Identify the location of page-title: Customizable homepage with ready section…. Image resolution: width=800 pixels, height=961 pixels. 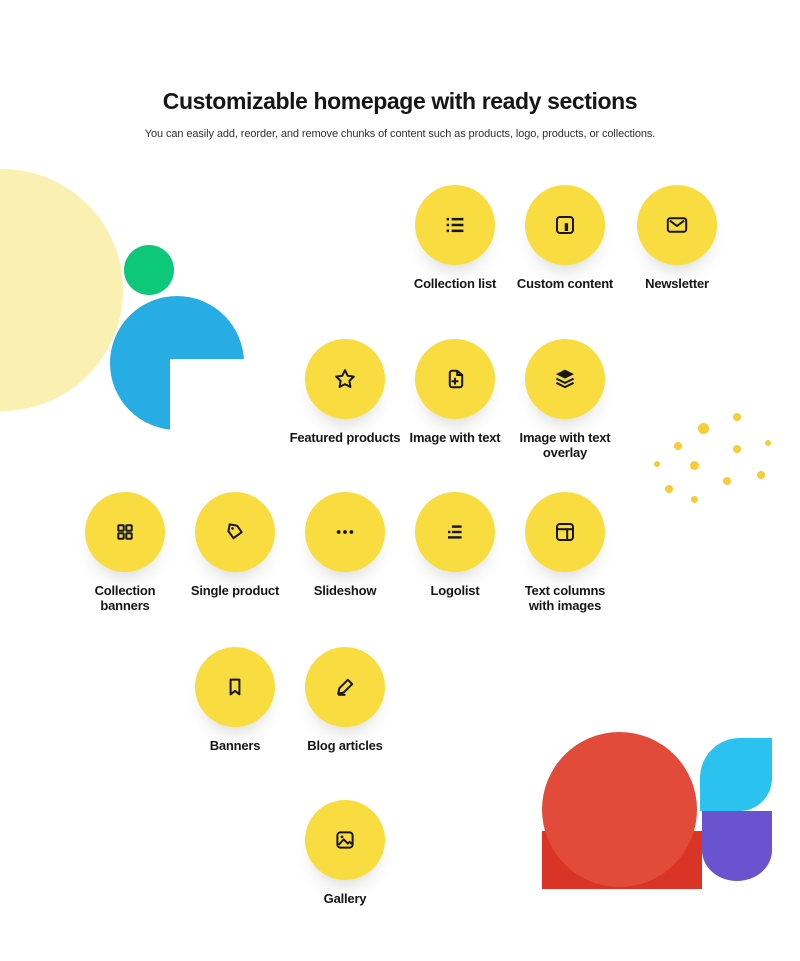
(400, 101).